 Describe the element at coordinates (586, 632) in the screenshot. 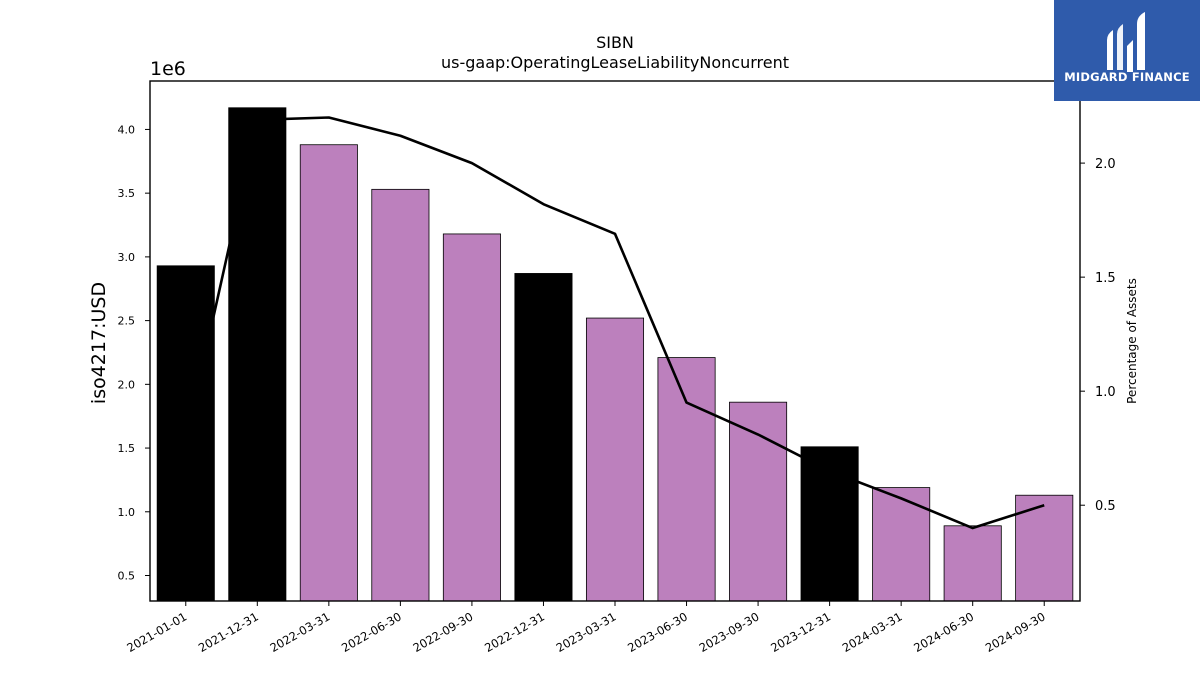

I see `x-tick-label: 2023-03-31` at that location.